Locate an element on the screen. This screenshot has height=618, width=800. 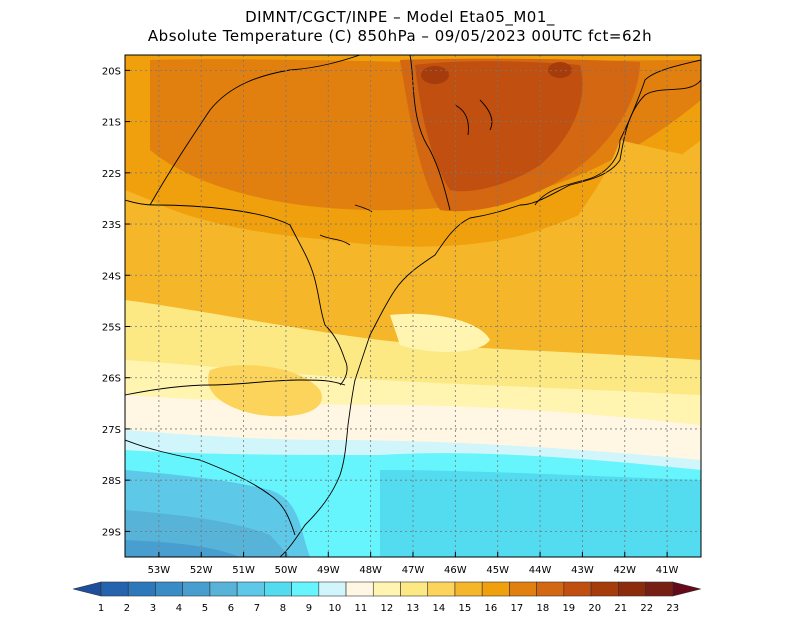
colorbar-label: 16 is located at coordinates (490, 608).